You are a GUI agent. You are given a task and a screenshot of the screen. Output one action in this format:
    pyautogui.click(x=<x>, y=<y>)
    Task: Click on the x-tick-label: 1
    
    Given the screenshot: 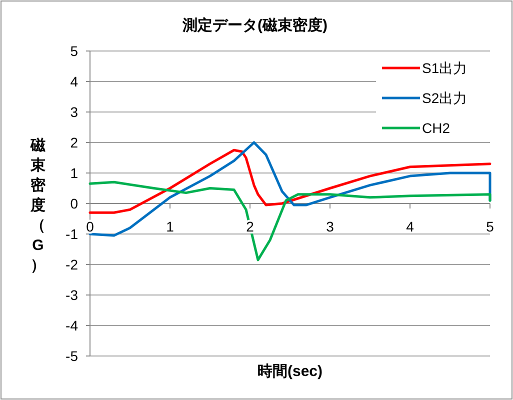 What is the action you would take?
    pyautogui.click(x=170, y=226)
    